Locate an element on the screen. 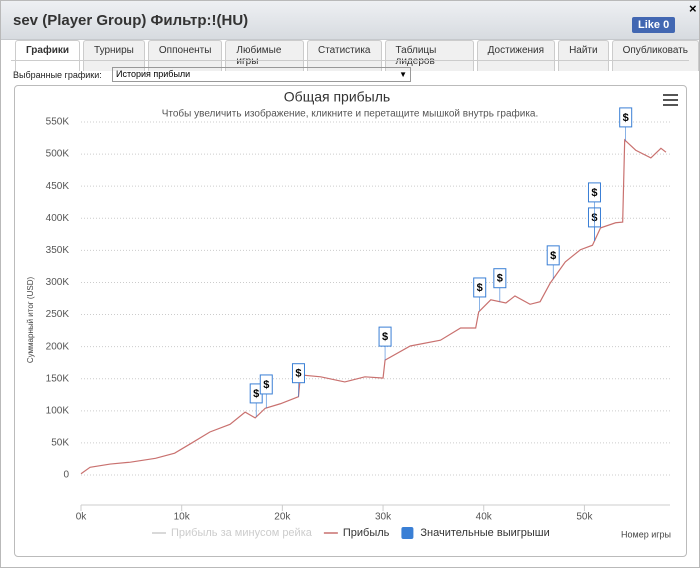 The image size is (700, 568). y-tick-label: 50K is located at coordinates (60, 443).